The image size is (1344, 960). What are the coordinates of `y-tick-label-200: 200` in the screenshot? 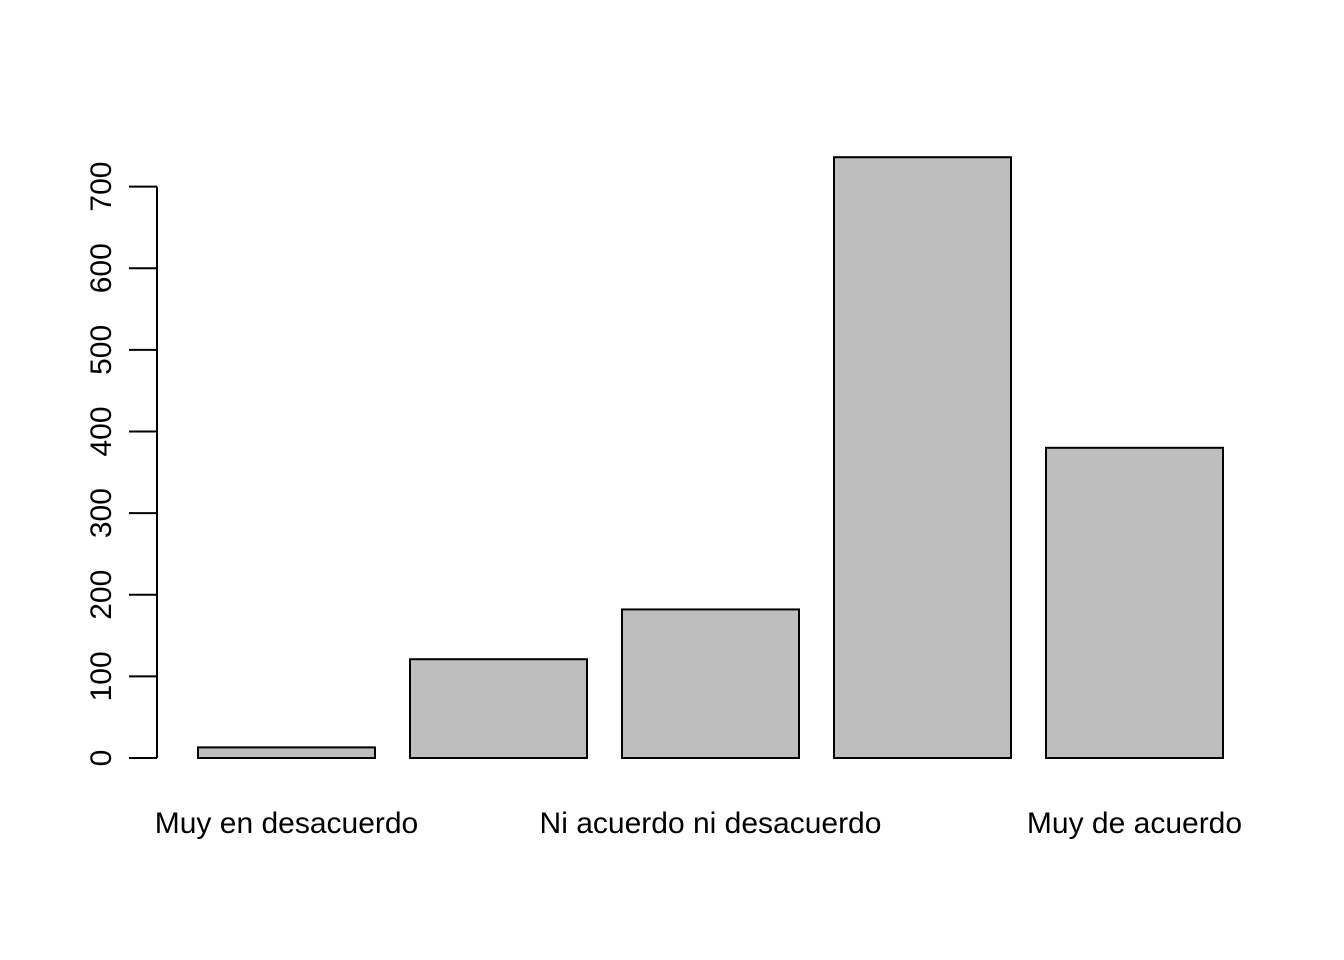 It's located at (101, 595).